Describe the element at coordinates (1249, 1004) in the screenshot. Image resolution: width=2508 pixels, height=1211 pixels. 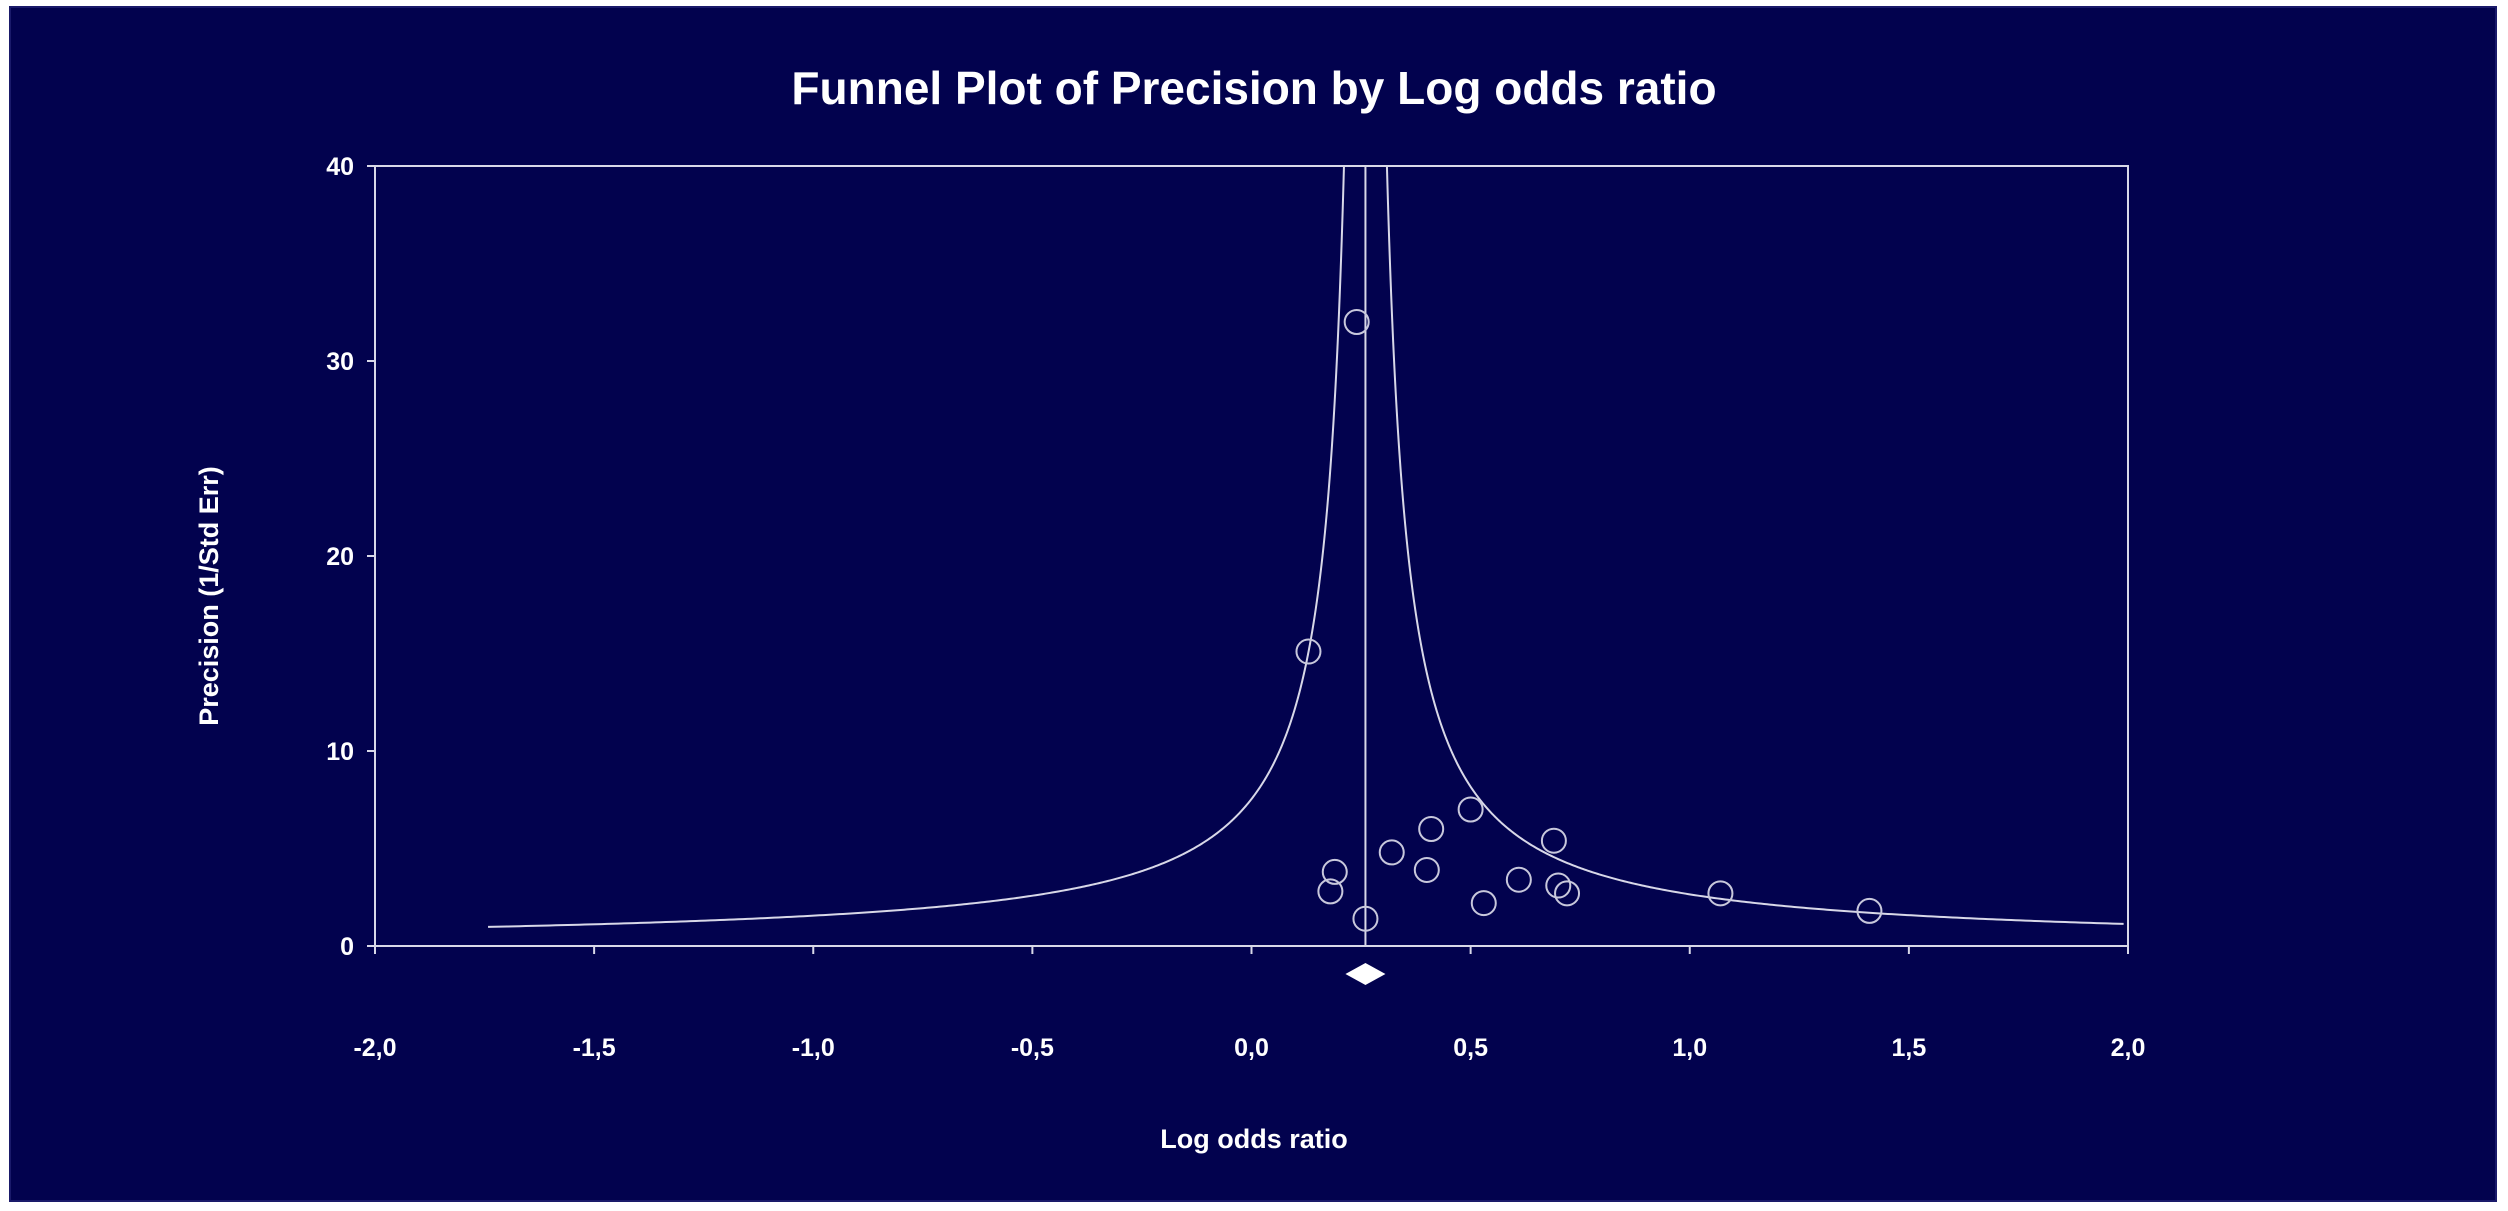
I see `x-axis-ticks: -2,0 -1,5 -1,0 -0,5 0,0 0,5 1,0 1,5 2,0` at that location.